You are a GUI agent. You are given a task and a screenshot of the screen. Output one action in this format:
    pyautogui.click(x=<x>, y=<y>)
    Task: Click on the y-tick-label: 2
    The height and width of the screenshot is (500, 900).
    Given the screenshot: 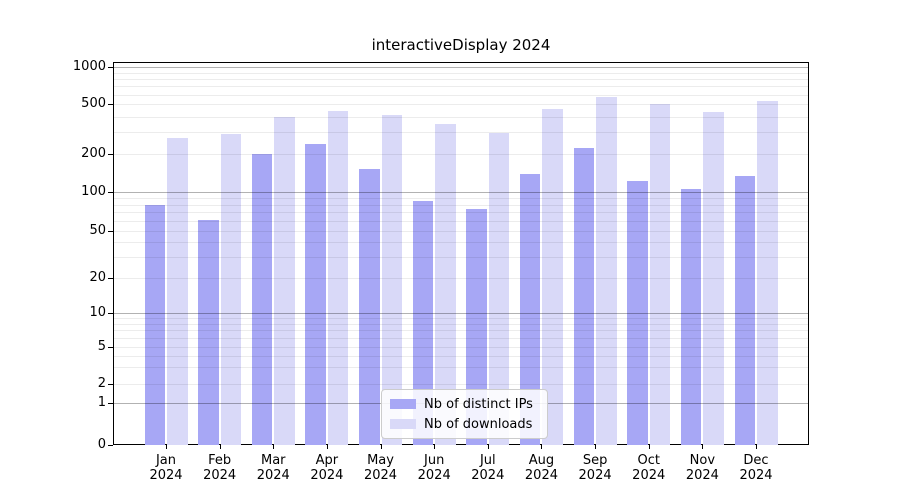 What is the action you would take?
    pyautogui.click(x=101, y=383)
    